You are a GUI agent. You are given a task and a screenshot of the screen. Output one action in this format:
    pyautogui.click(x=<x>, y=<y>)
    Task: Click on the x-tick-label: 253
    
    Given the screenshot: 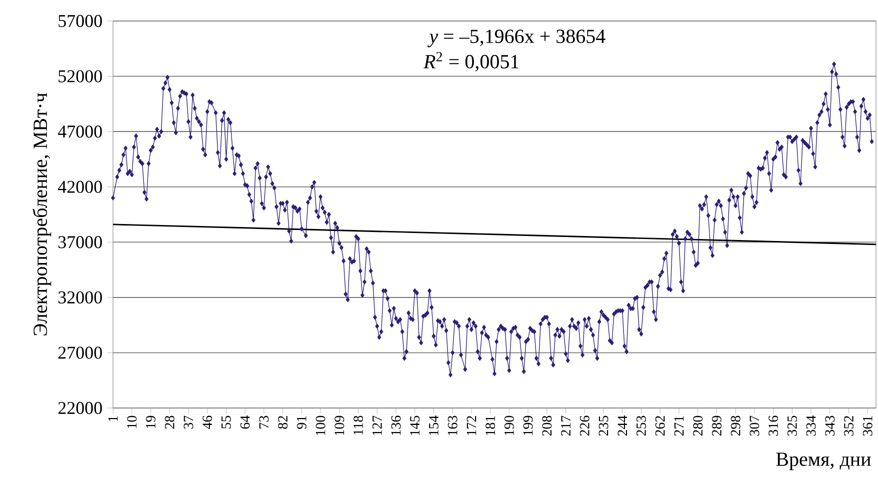 What is the action you would take?
    pyautogui.click(x=641, y=426)
    